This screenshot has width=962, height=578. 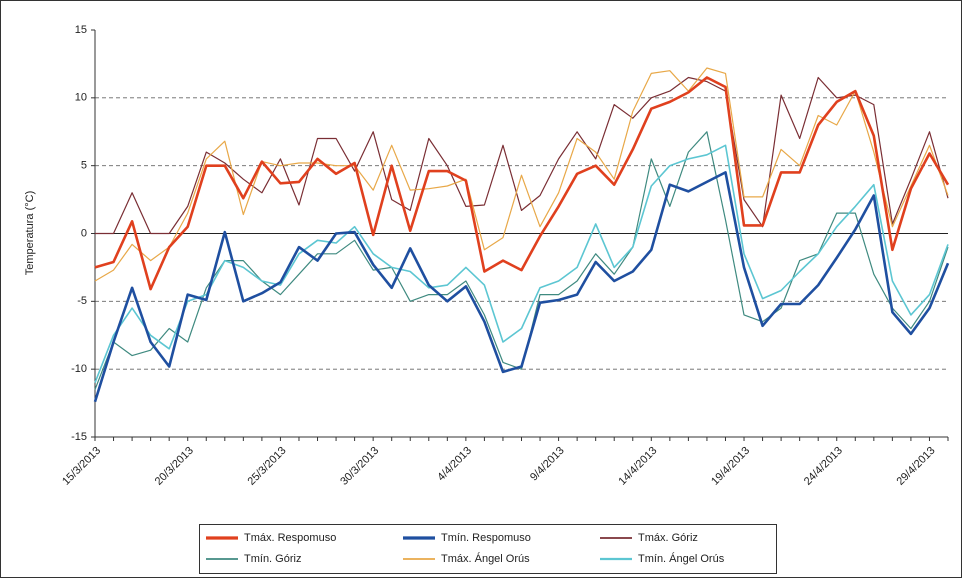 What do you see at coordinates (30, 233) in the screenshot?
I see `y-axis-label: Temperatura (°C)` at bounding box center [30, 233].